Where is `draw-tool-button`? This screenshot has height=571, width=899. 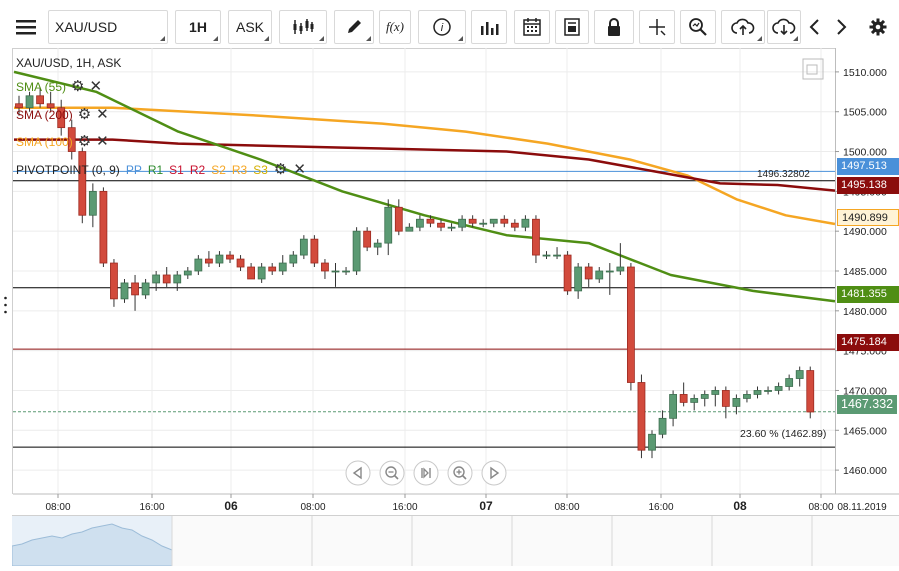 draw-tool-button is located at coordinates (354, 27).